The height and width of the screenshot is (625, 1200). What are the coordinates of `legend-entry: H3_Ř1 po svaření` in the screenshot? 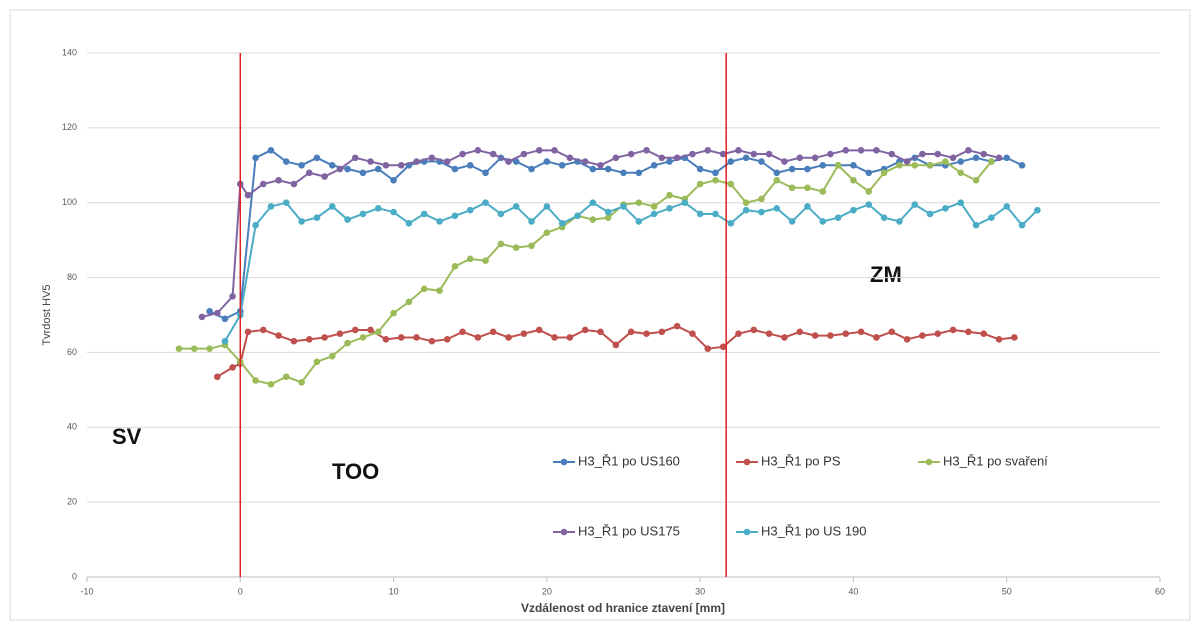 It's located at (983, 460).